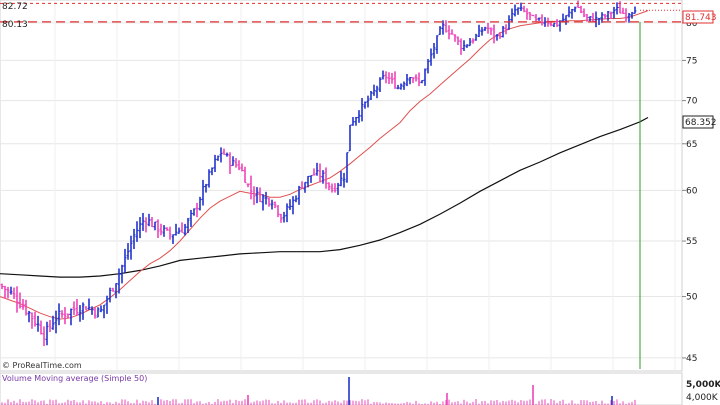 This screenshot has width=720, height=405. Describe the element at coordinates (692, 191) in the screenshot. I see `y-tick-label: 60` at that location.